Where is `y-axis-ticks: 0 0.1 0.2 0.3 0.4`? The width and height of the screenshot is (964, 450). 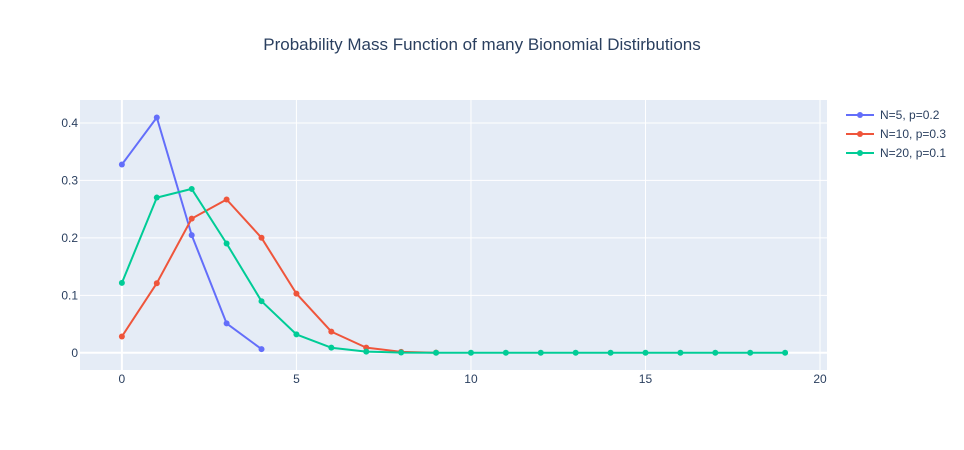 y-axis-ticks: 0 0.1 0.2 0.3 0.4 is located at coordinates (69, 238).